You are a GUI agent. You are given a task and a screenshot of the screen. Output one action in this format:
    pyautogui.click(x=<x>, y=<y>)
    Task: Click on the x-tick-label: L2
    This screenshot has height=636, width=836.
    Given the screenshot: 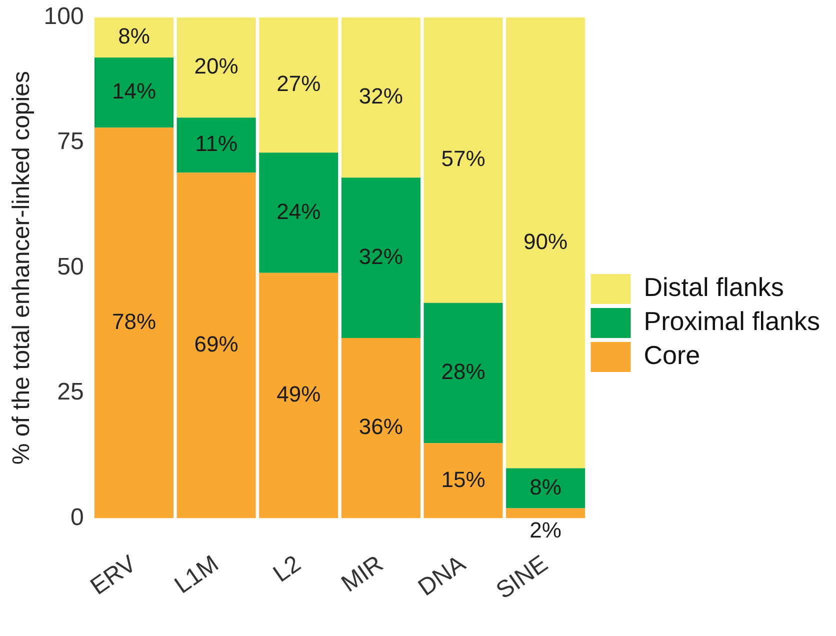 What is the action you would take?
    pyautogui.click(x=287, y=569)
    